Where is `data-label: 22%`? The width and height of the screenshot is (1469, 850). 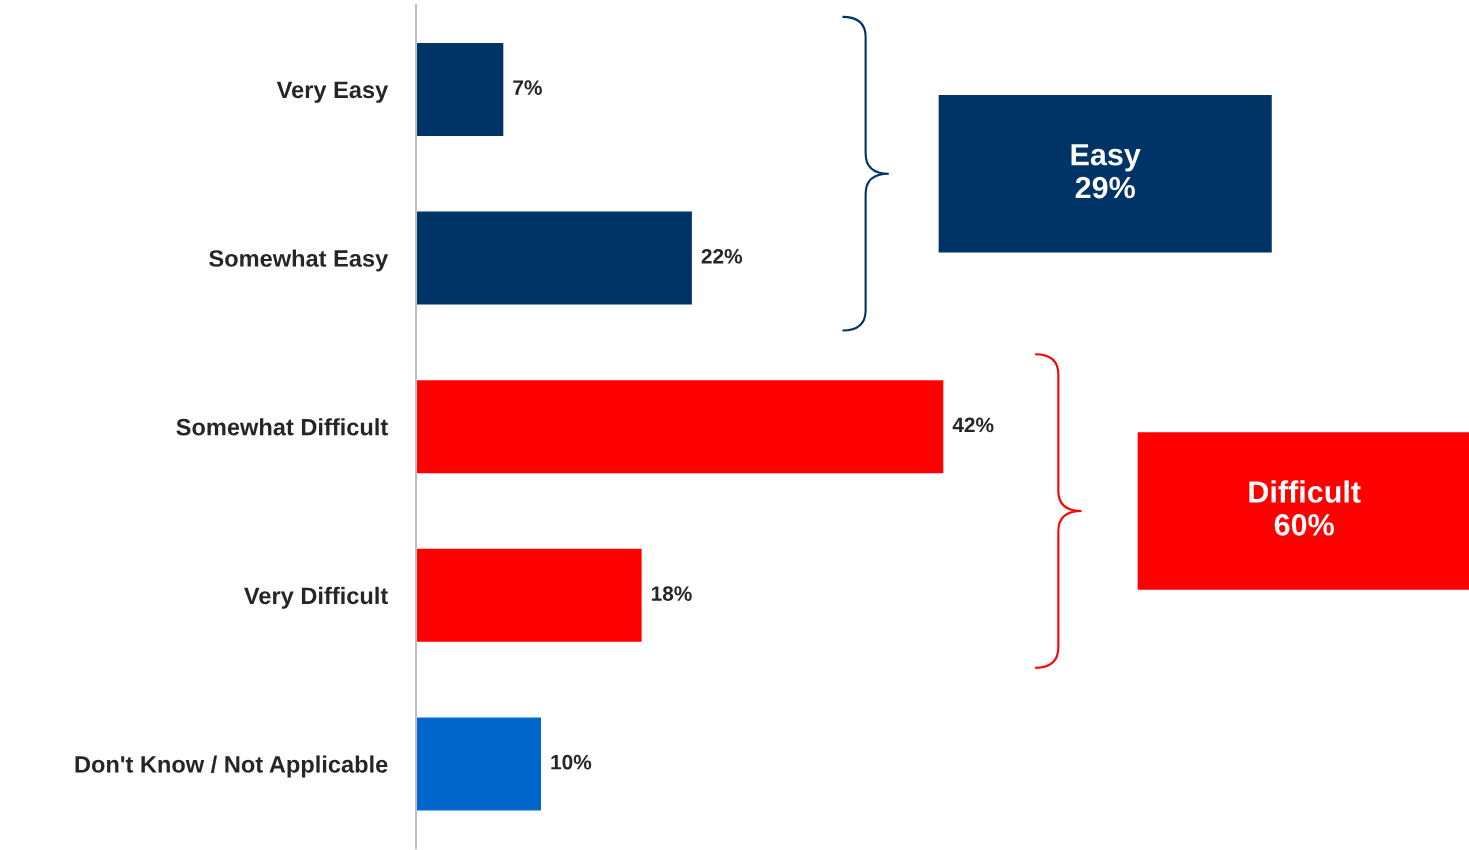
data-label: 22% is located at coordinates (722, 256).